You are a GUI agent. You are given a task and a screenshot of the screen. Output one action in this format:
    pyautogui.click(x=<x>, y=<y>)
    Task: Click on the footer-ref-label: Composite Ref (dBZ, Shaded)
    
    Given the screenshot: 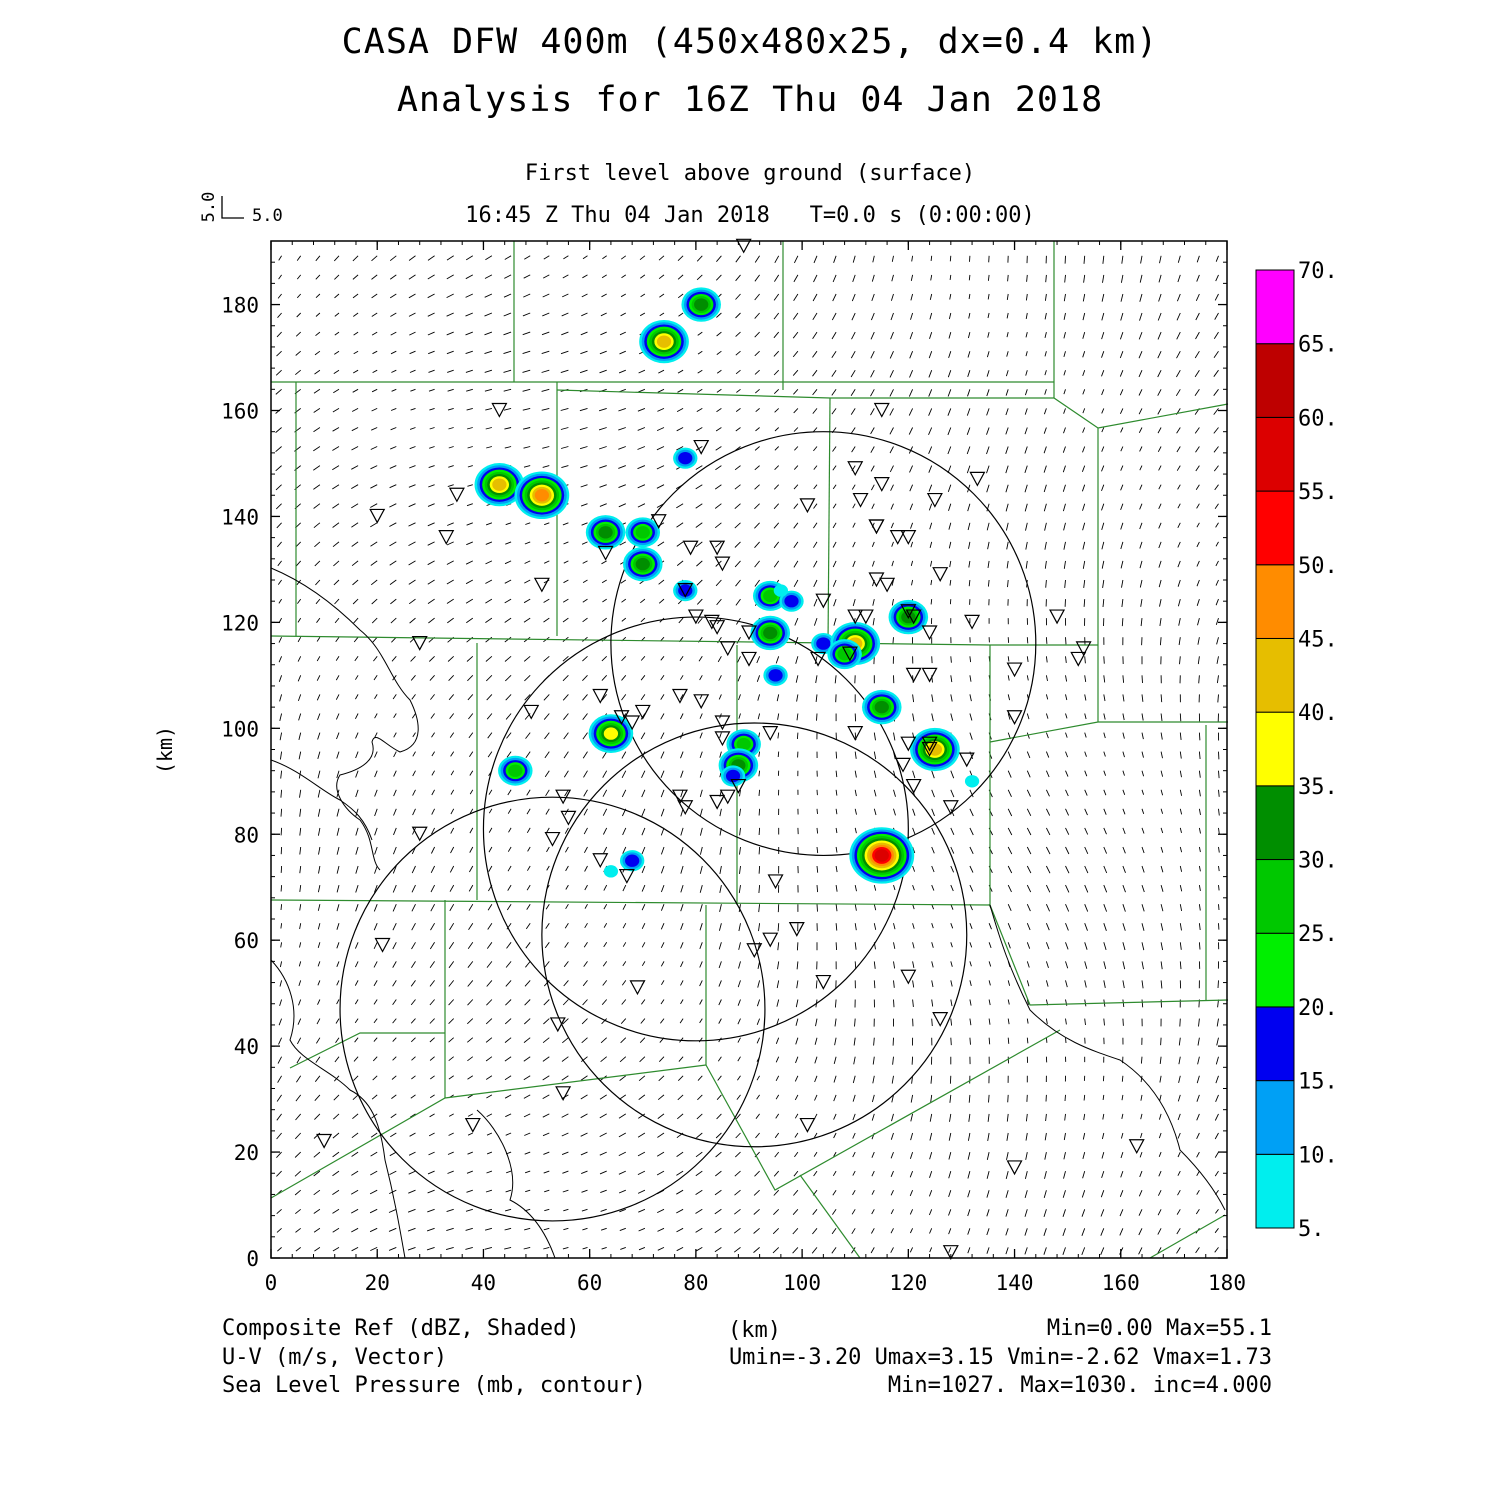 What is the action you would take?
    pyautogui.click(x=401, y=1328)
    